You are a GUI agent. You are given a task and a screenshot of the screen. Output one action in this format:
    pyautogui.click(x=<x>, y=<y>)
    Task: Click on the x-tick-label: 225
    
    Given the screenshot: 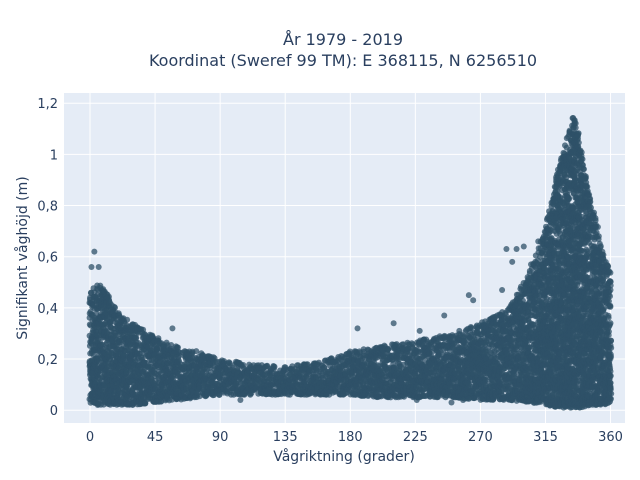 What is the action you would take?
    pyautogui.click(x=415, y=437)
    